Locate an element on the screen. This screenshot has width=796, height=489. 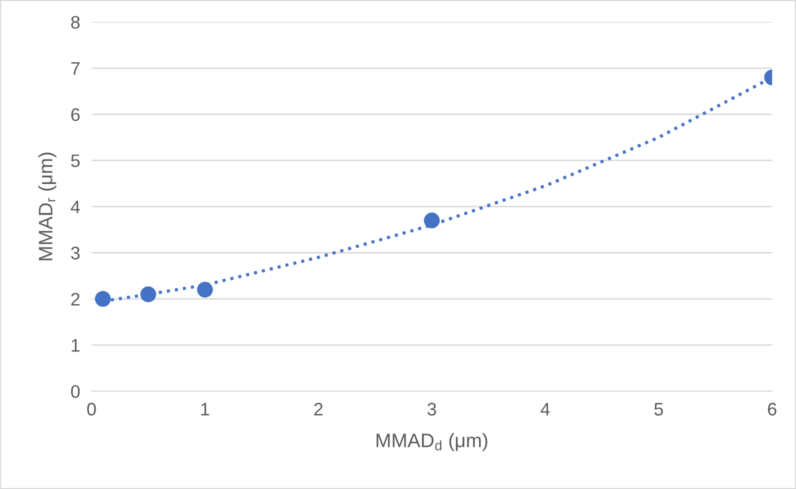
y-axis-title: MMAD$_{r}$ (μm) is located at coordinates (47, 206).